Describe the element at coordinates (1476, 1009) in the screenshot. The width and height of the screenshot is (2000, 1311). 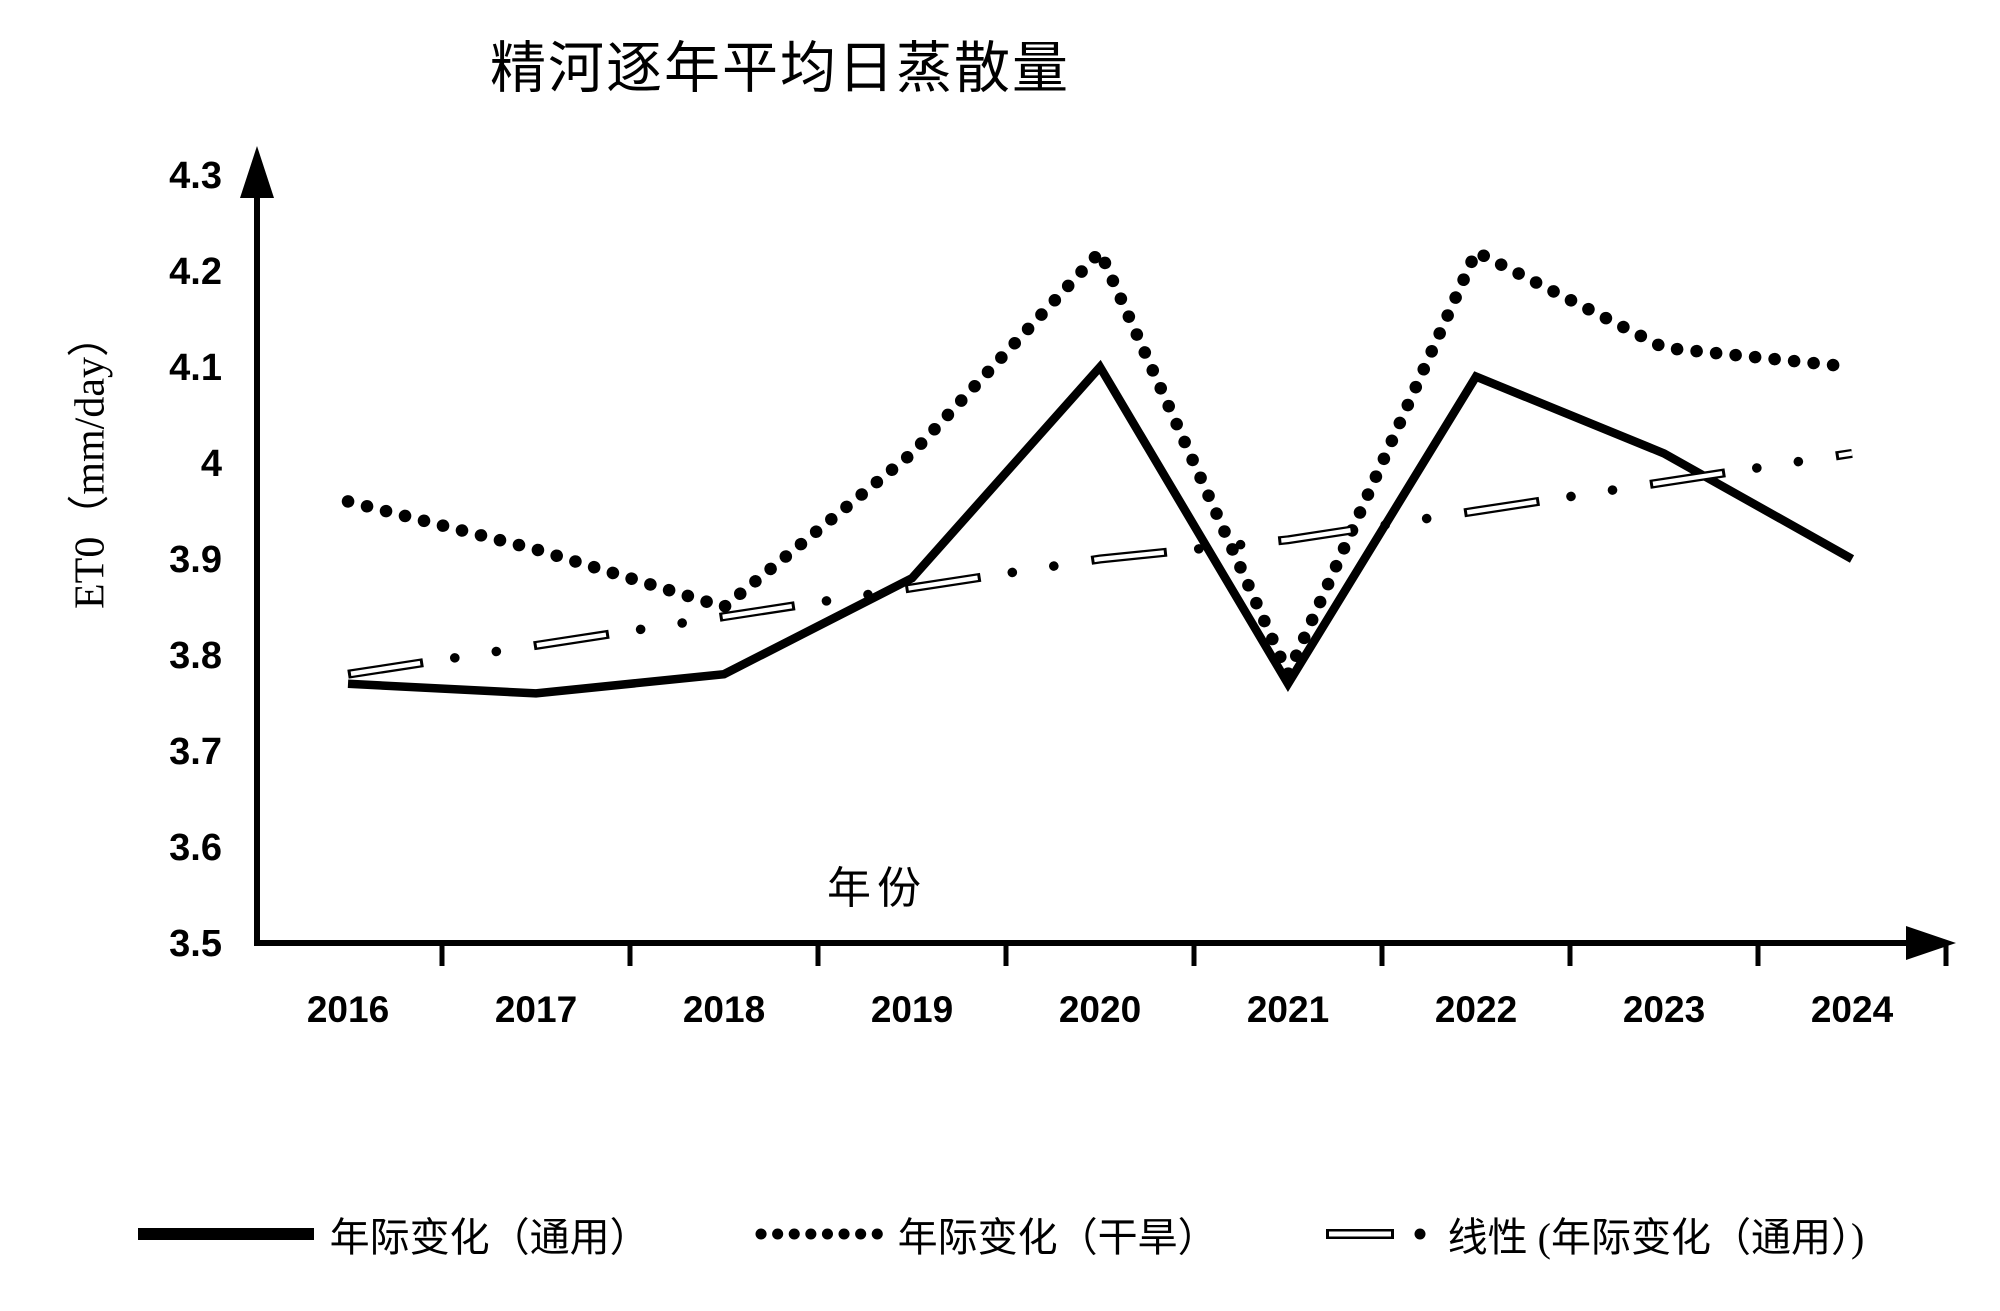
I see `x-tick-label: 2022` at that location.